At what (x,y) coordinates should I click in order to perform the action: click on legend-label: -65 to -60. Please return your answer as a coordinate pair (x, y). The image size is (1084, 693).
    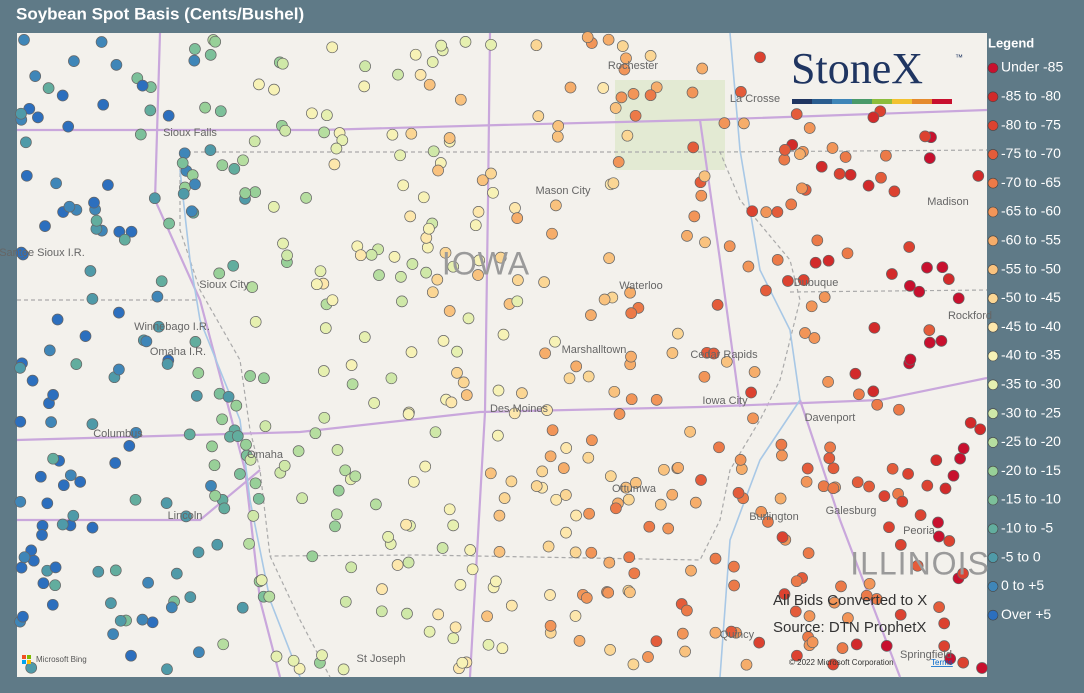
    Looking at the image, I should click on (1031, 211).